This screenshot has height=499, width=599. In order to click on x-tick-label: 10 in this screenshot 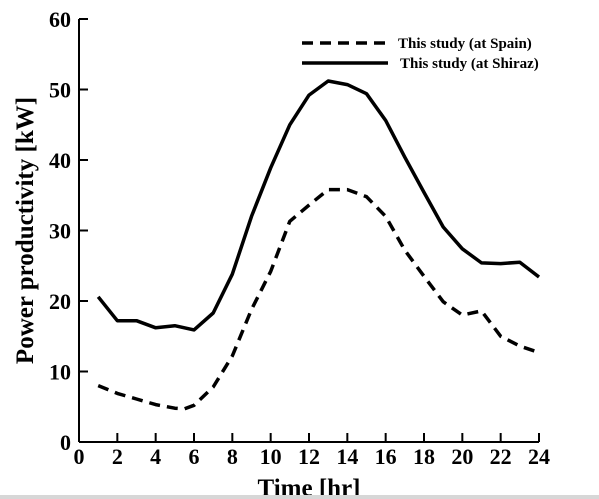, I will do `click(271, 456)`.